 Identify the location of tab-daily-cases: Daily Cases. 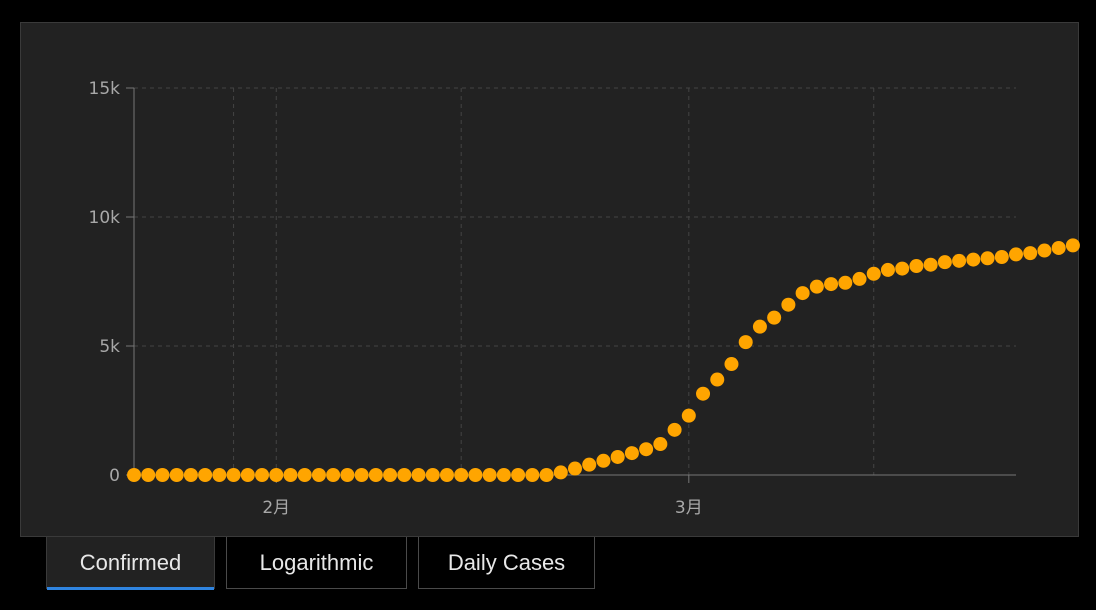
(506, 563).